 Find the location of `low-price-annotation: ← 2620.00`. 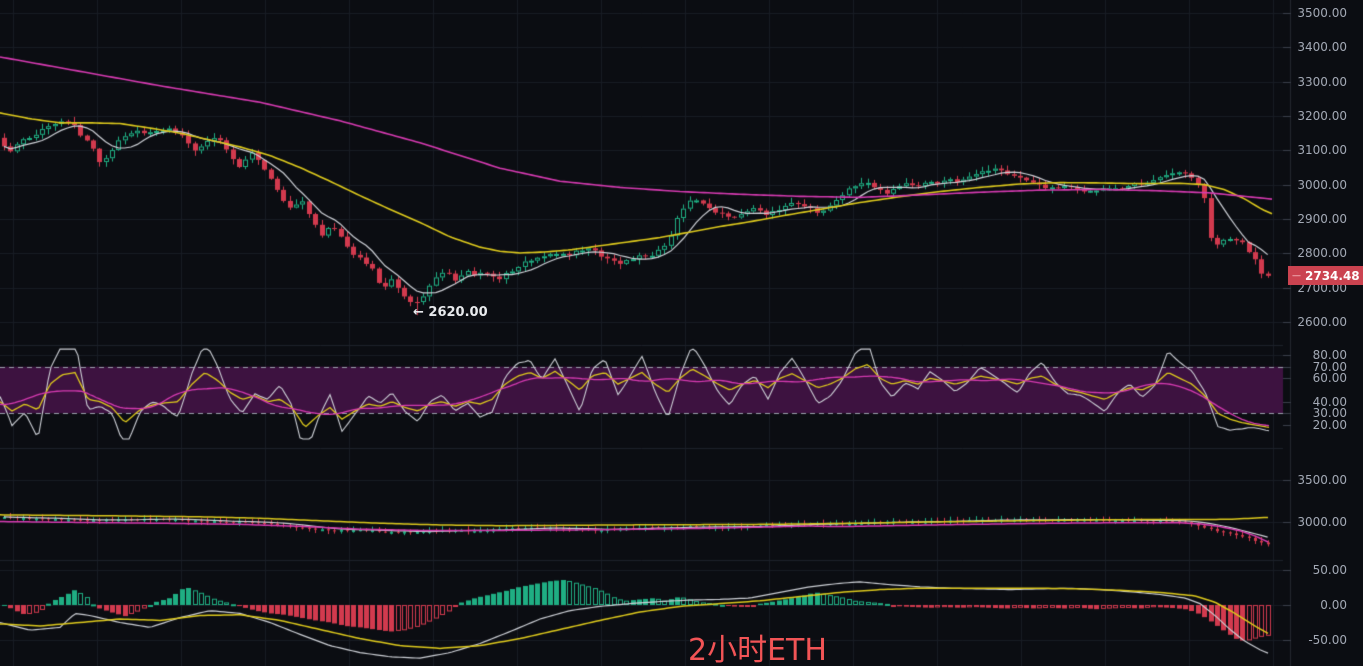

low-price-annotation: ← 2620.00 is located at coordinates (450, 312).